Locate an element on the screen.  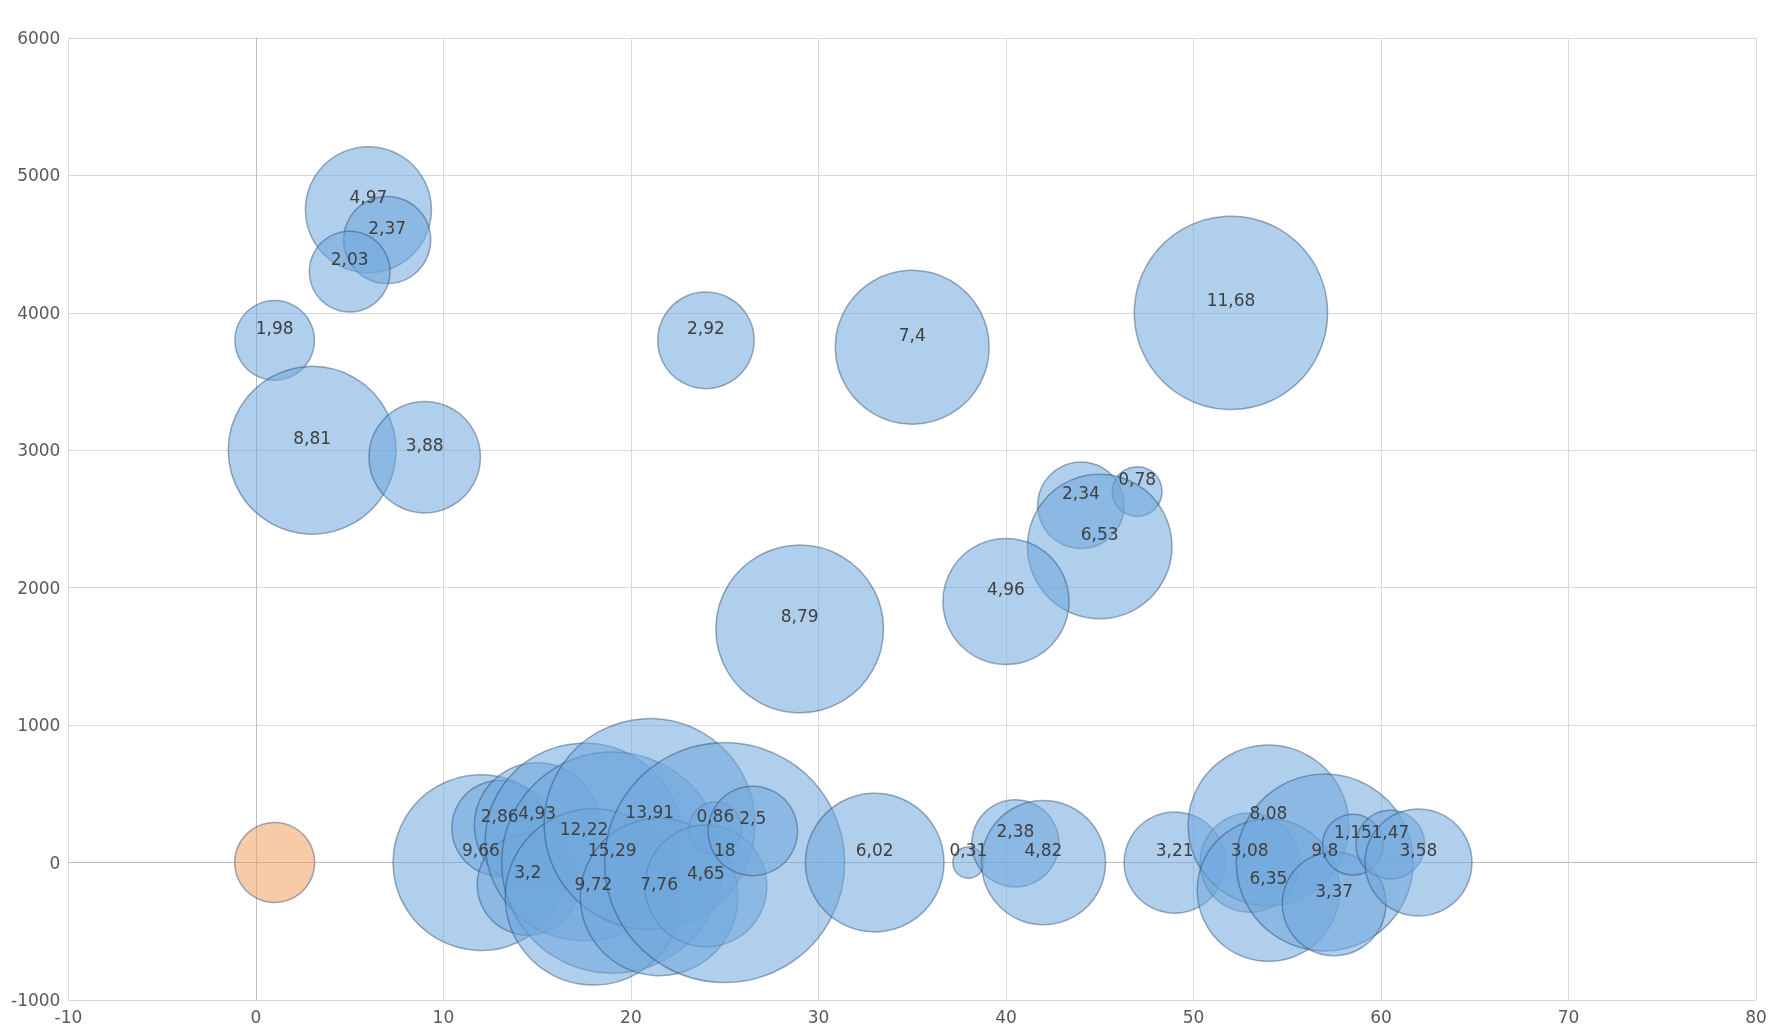
annotation: 3,88 is located at coordinates (424, 444).